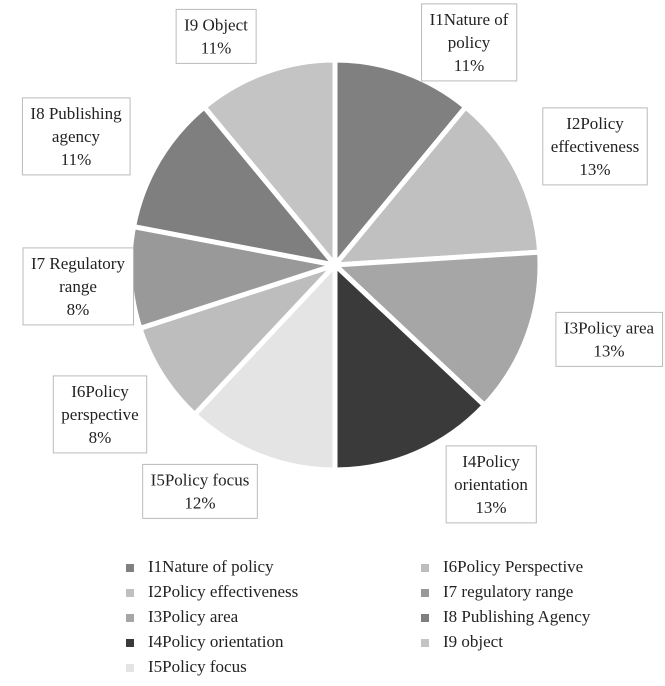  I want to click on slice-label-text: effectiveness, so click(595, 146).